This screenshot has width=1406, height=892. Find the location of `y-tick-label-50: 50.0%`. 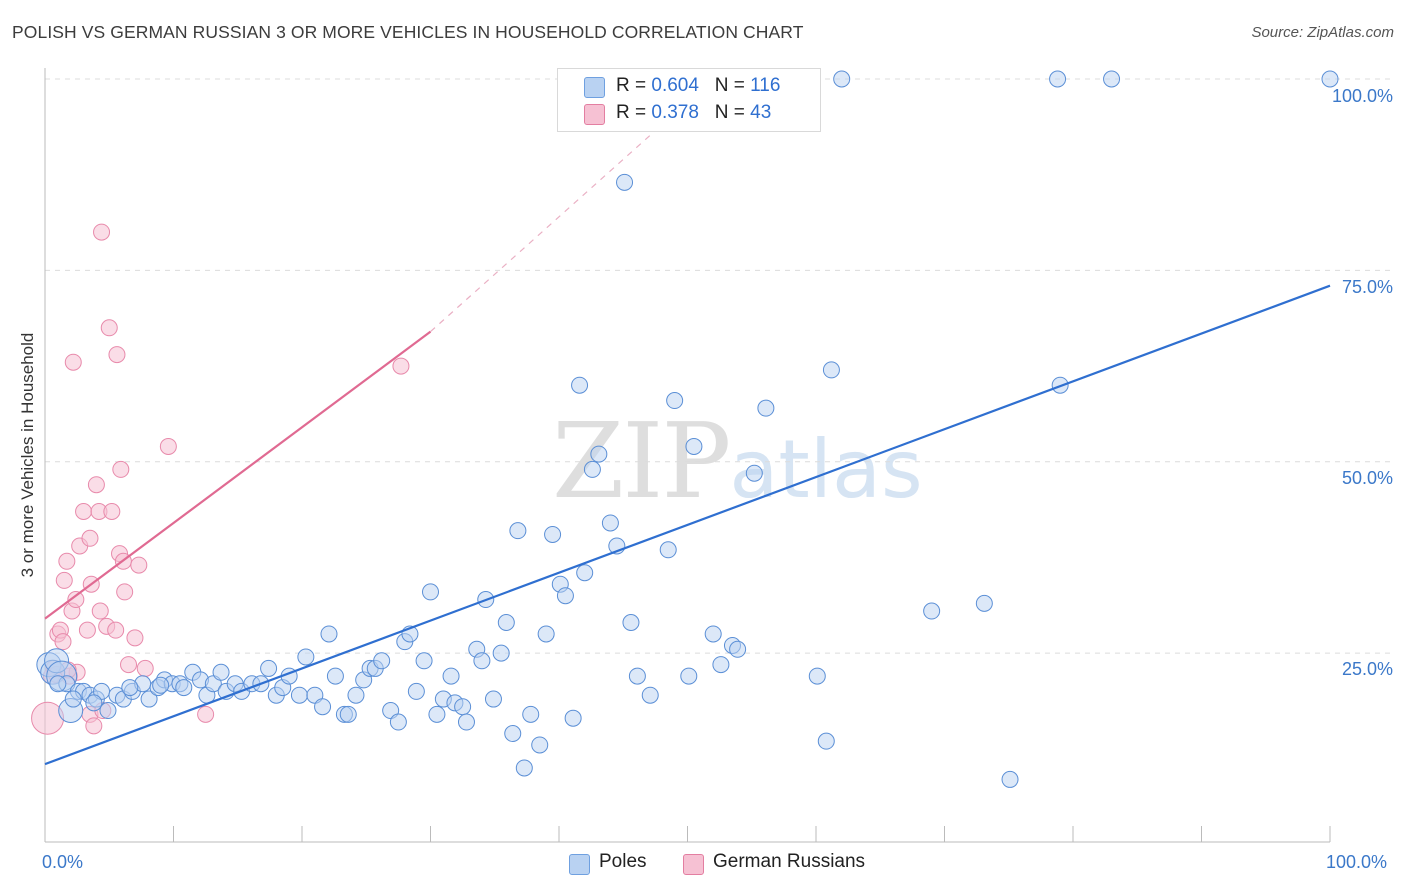

y-tick-label-50: 50.0% is located at coordinates (1367, 478).